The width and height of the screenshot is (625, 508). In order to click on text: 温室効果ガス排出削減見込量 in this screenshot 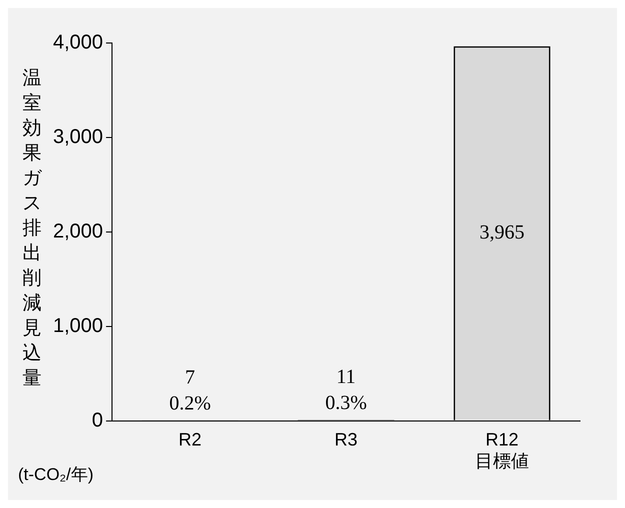, I will do `click(32, 228)`.